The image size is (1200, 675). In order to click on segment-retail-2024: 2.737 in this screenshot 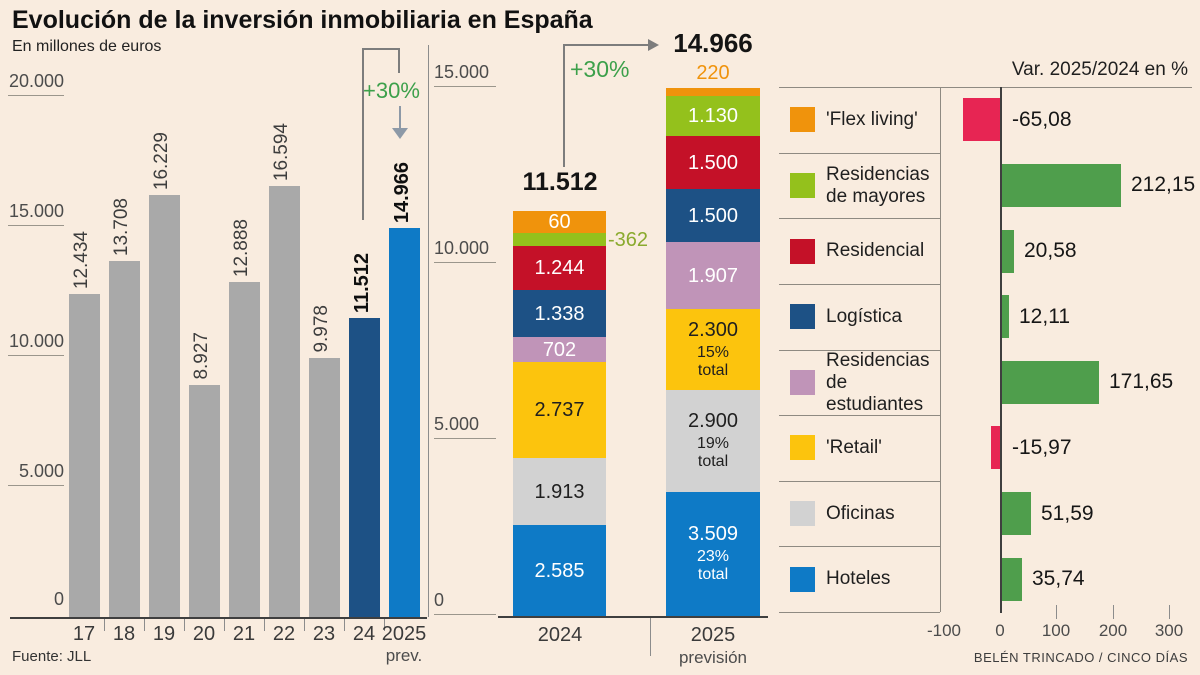, I will do `click(559, 410)`.